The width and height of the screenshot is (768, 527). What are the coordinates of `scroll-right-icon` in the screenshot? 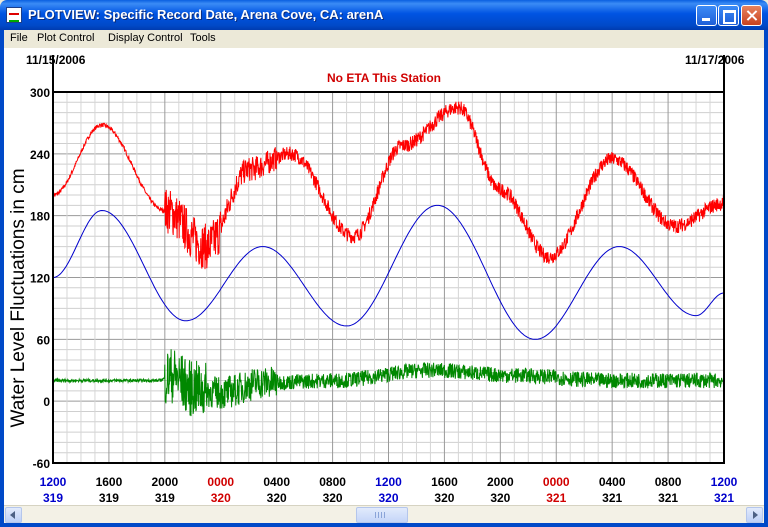 It's located at (754, 515).